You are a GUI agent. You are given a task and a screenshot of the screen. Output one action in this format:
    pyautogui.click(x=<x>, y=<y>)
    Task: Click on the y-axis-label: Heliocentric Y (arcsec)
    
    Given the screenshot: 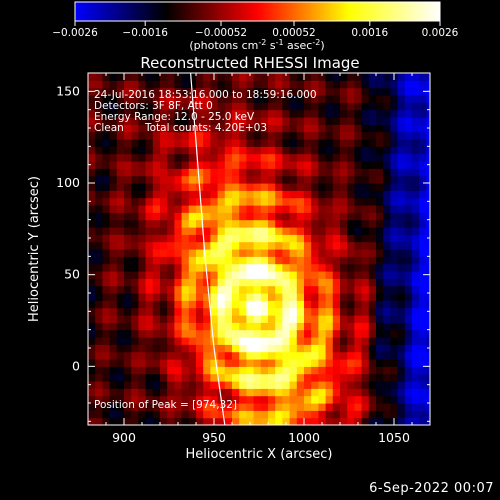 What is the action you would take?
    pyautogui.click(x=34, y=249)
    